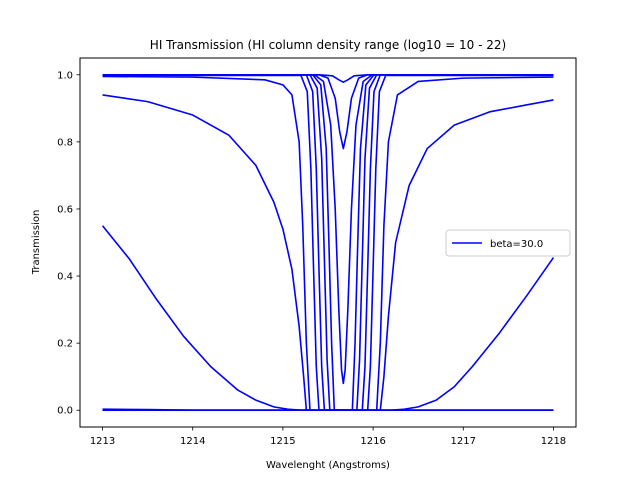  What do you see at coordinates (65, 75) in the screenshot?
I see `y-tick-label: 1.0` at bounding box center [65, 75].